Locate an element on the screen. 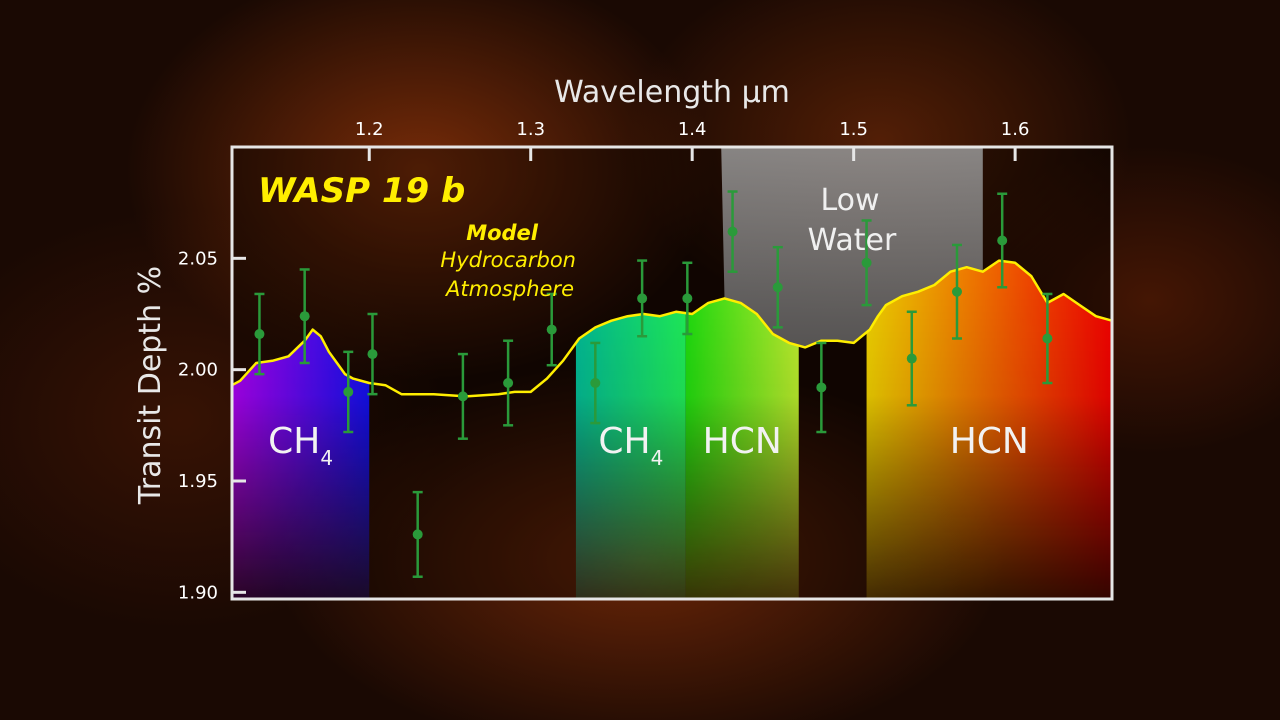 This screenshot has height=720, width=1280. x-axis-ticks: 1.2 1.3 1.4 1.5 1.6 is located at coordinates (692, 140).